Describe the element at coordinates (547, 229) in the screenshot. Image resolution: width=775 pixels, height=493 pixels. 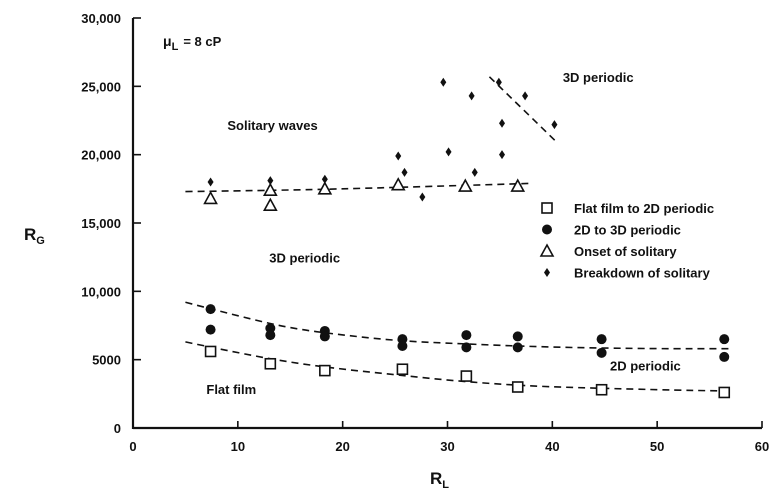
I see `legend-marker-2d-to-3d` at that location.